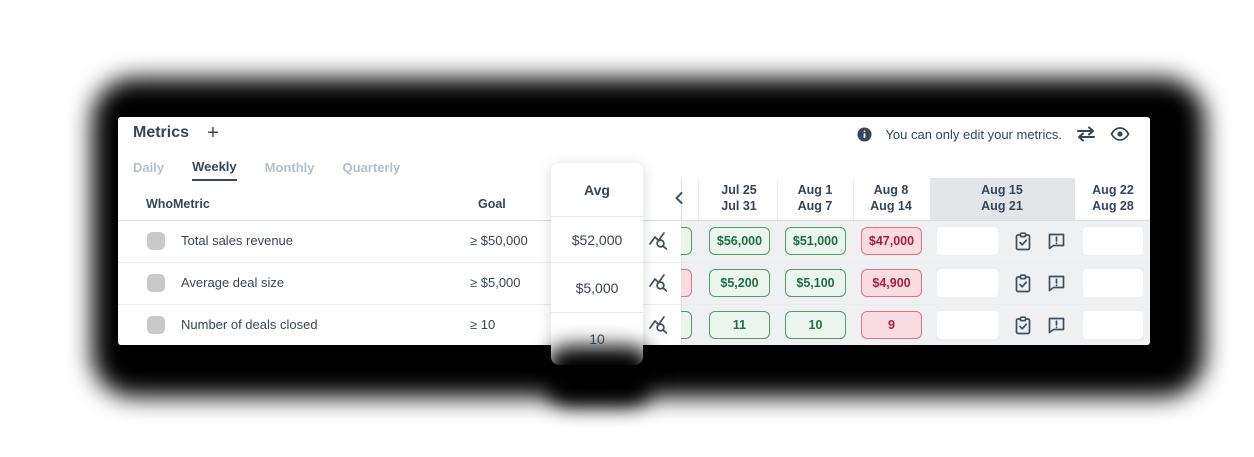  What do you see at coordinates (815, 198) in the screenshot?
I see `week-header-aug1: Aug 1 Aug 7` at bounding box center [815, 198].